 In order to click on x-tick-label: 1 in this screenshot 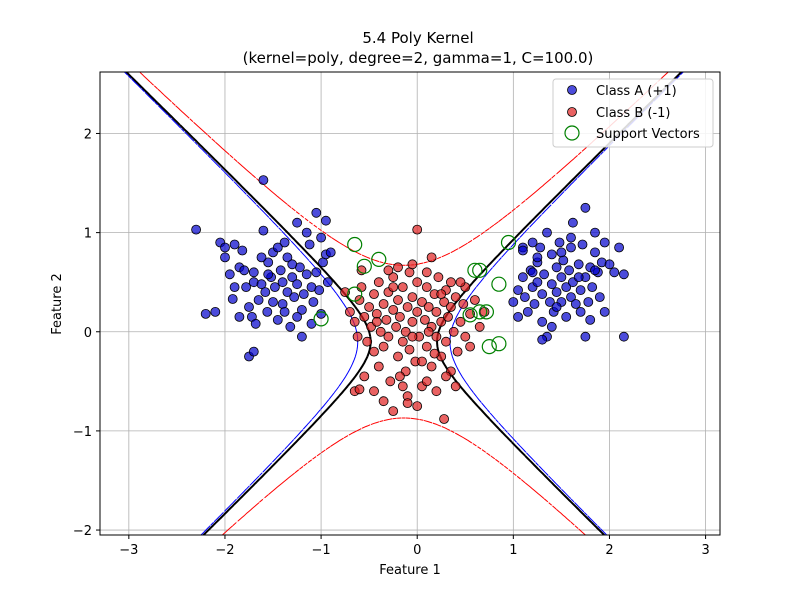, I will do `click(513, 550)`.